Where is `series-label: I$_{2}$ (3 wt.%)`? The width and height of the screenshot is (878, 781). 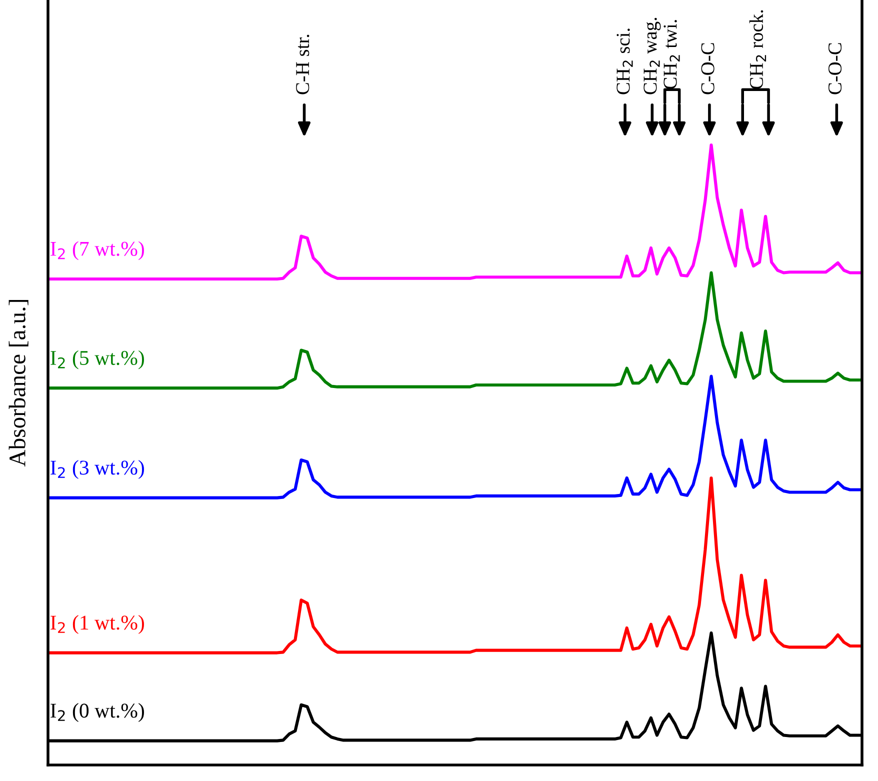
series-label: I$_{2}$ (3 wt.%) is located at coordinates (97, 469).